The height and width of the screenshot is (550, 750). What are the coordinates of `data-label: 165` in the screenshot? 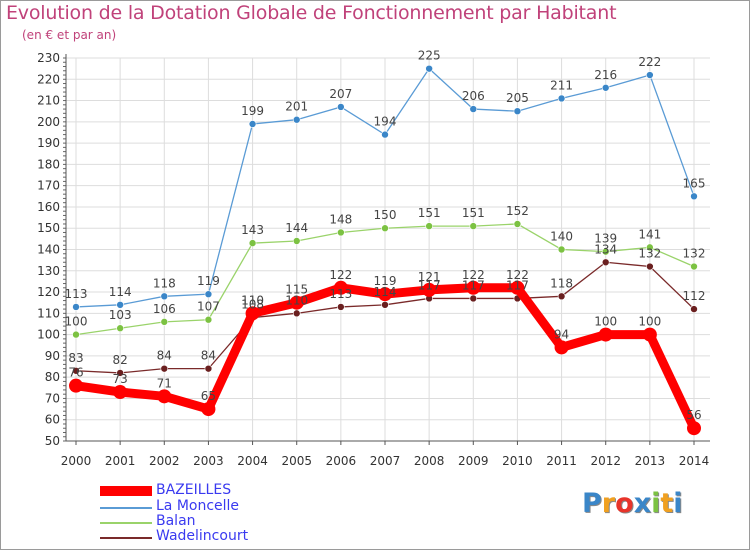 It's located at (694, 183).